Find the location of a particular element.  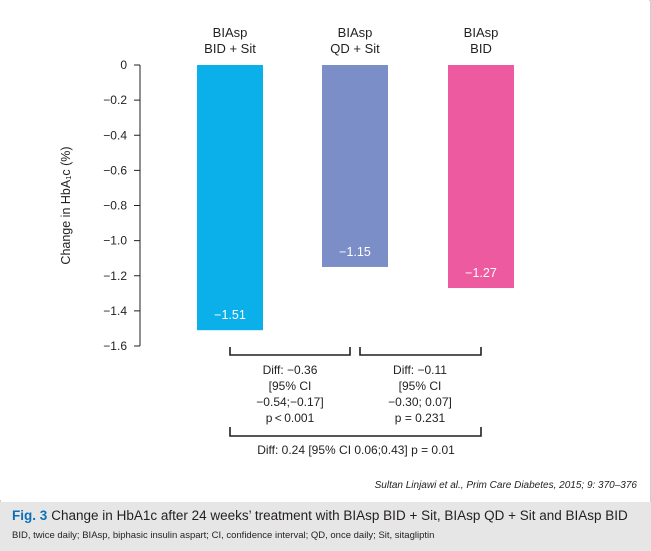

comparison-text-line: Diff: −0.36 is located at coordinates (290, 370).